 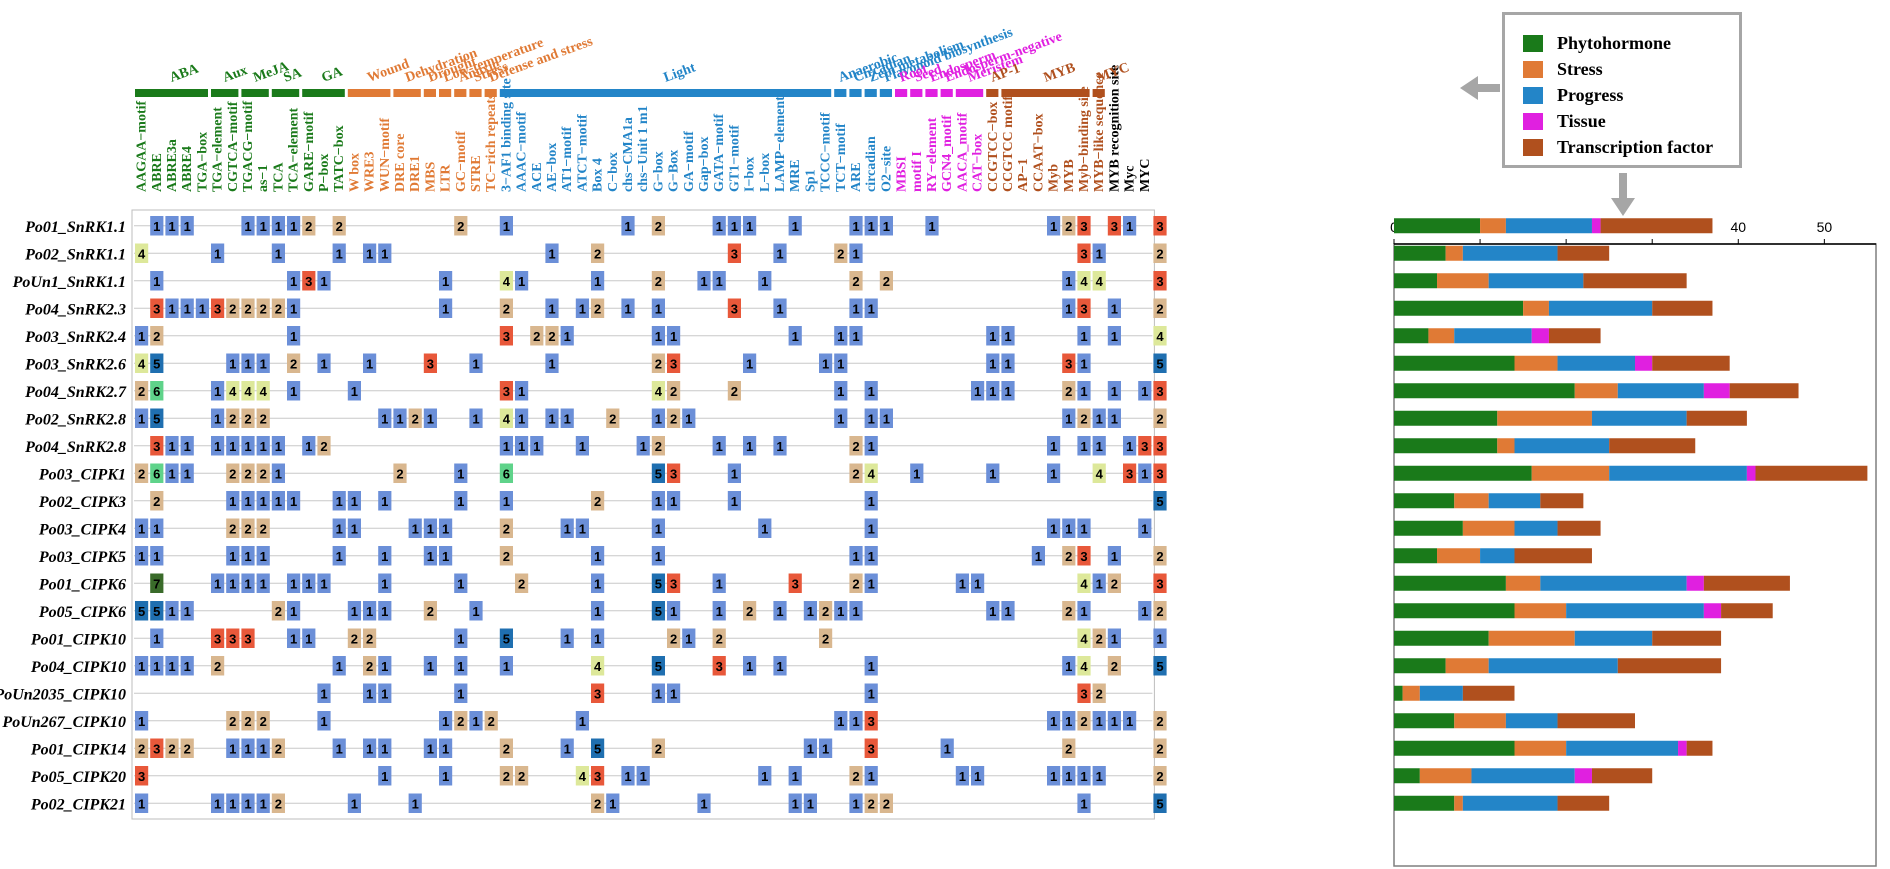 I want to click on element-label: AAGAA−motif, so click(x=142, y=146).